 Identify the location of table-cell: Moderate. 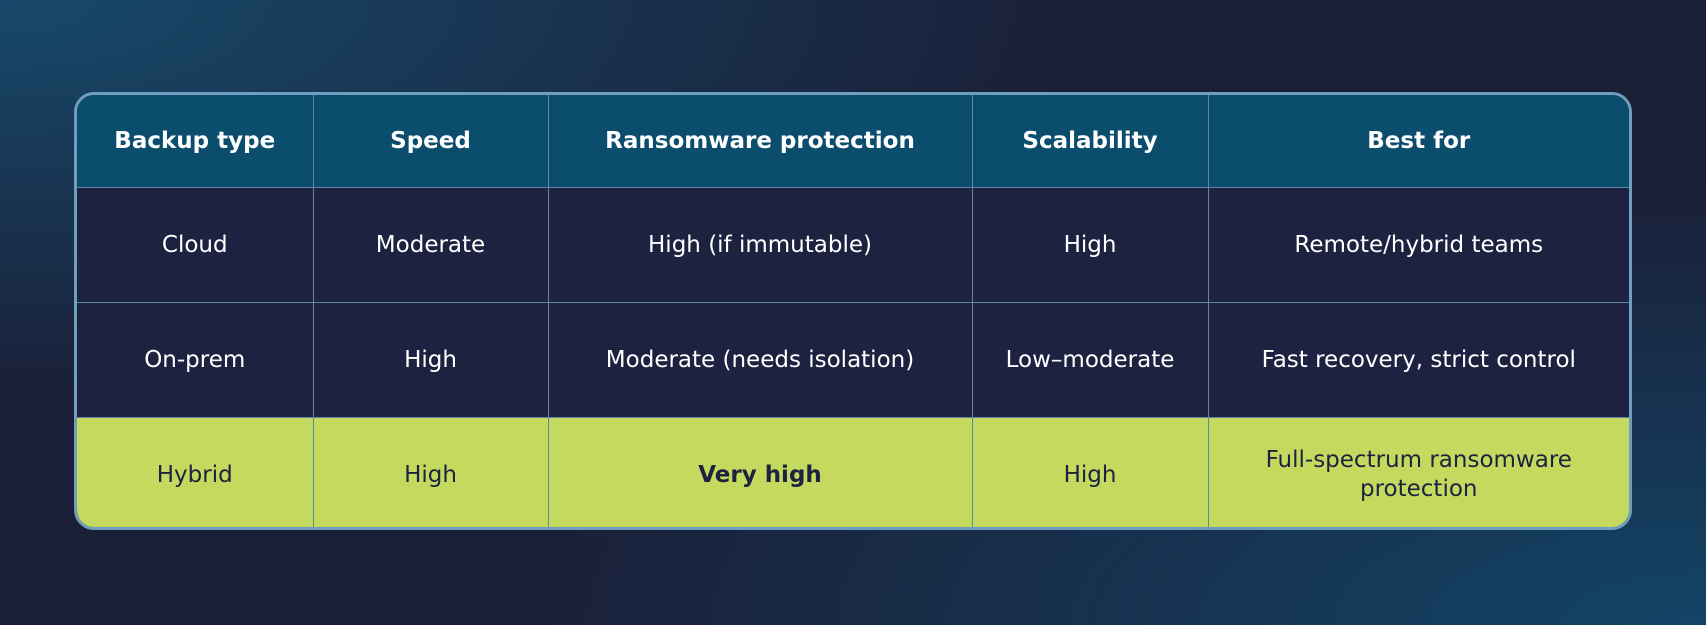
(430, 245).